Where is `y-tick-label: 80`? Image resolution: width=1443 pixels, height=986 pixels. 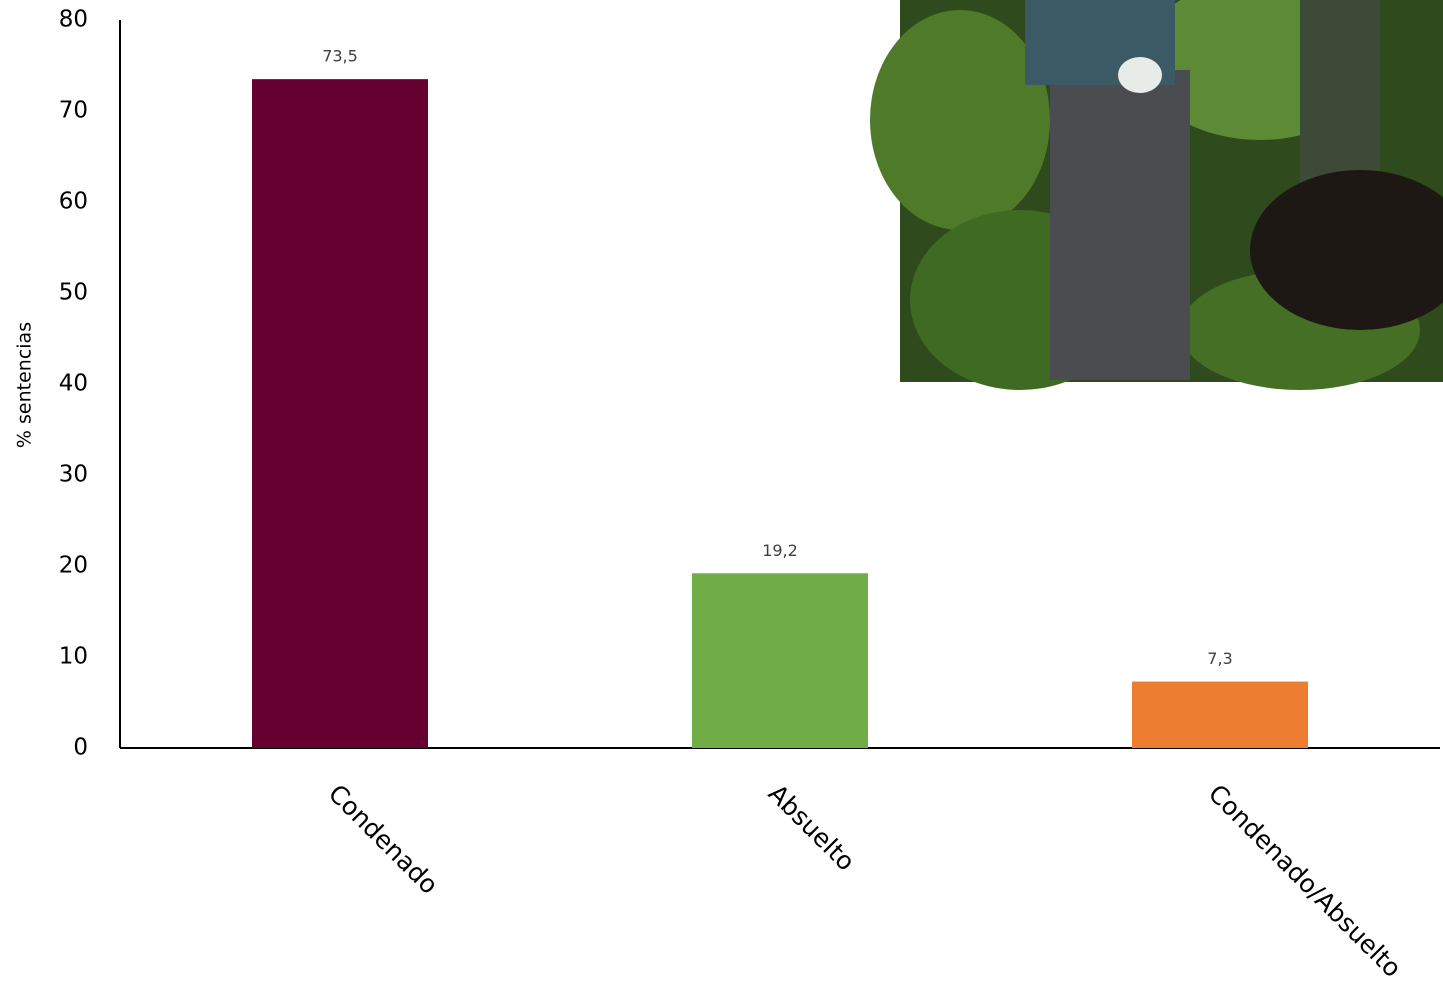 y-tick-label: 80 is located at coordinates (73, 20).